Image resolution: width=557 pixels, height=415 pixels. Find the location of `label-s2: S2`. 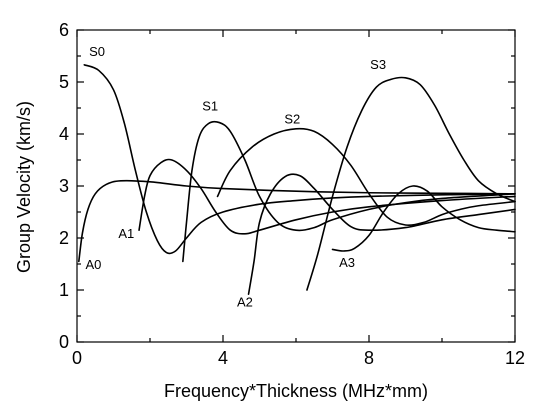

label-s2: S2 is located at coordinates (292, 119).